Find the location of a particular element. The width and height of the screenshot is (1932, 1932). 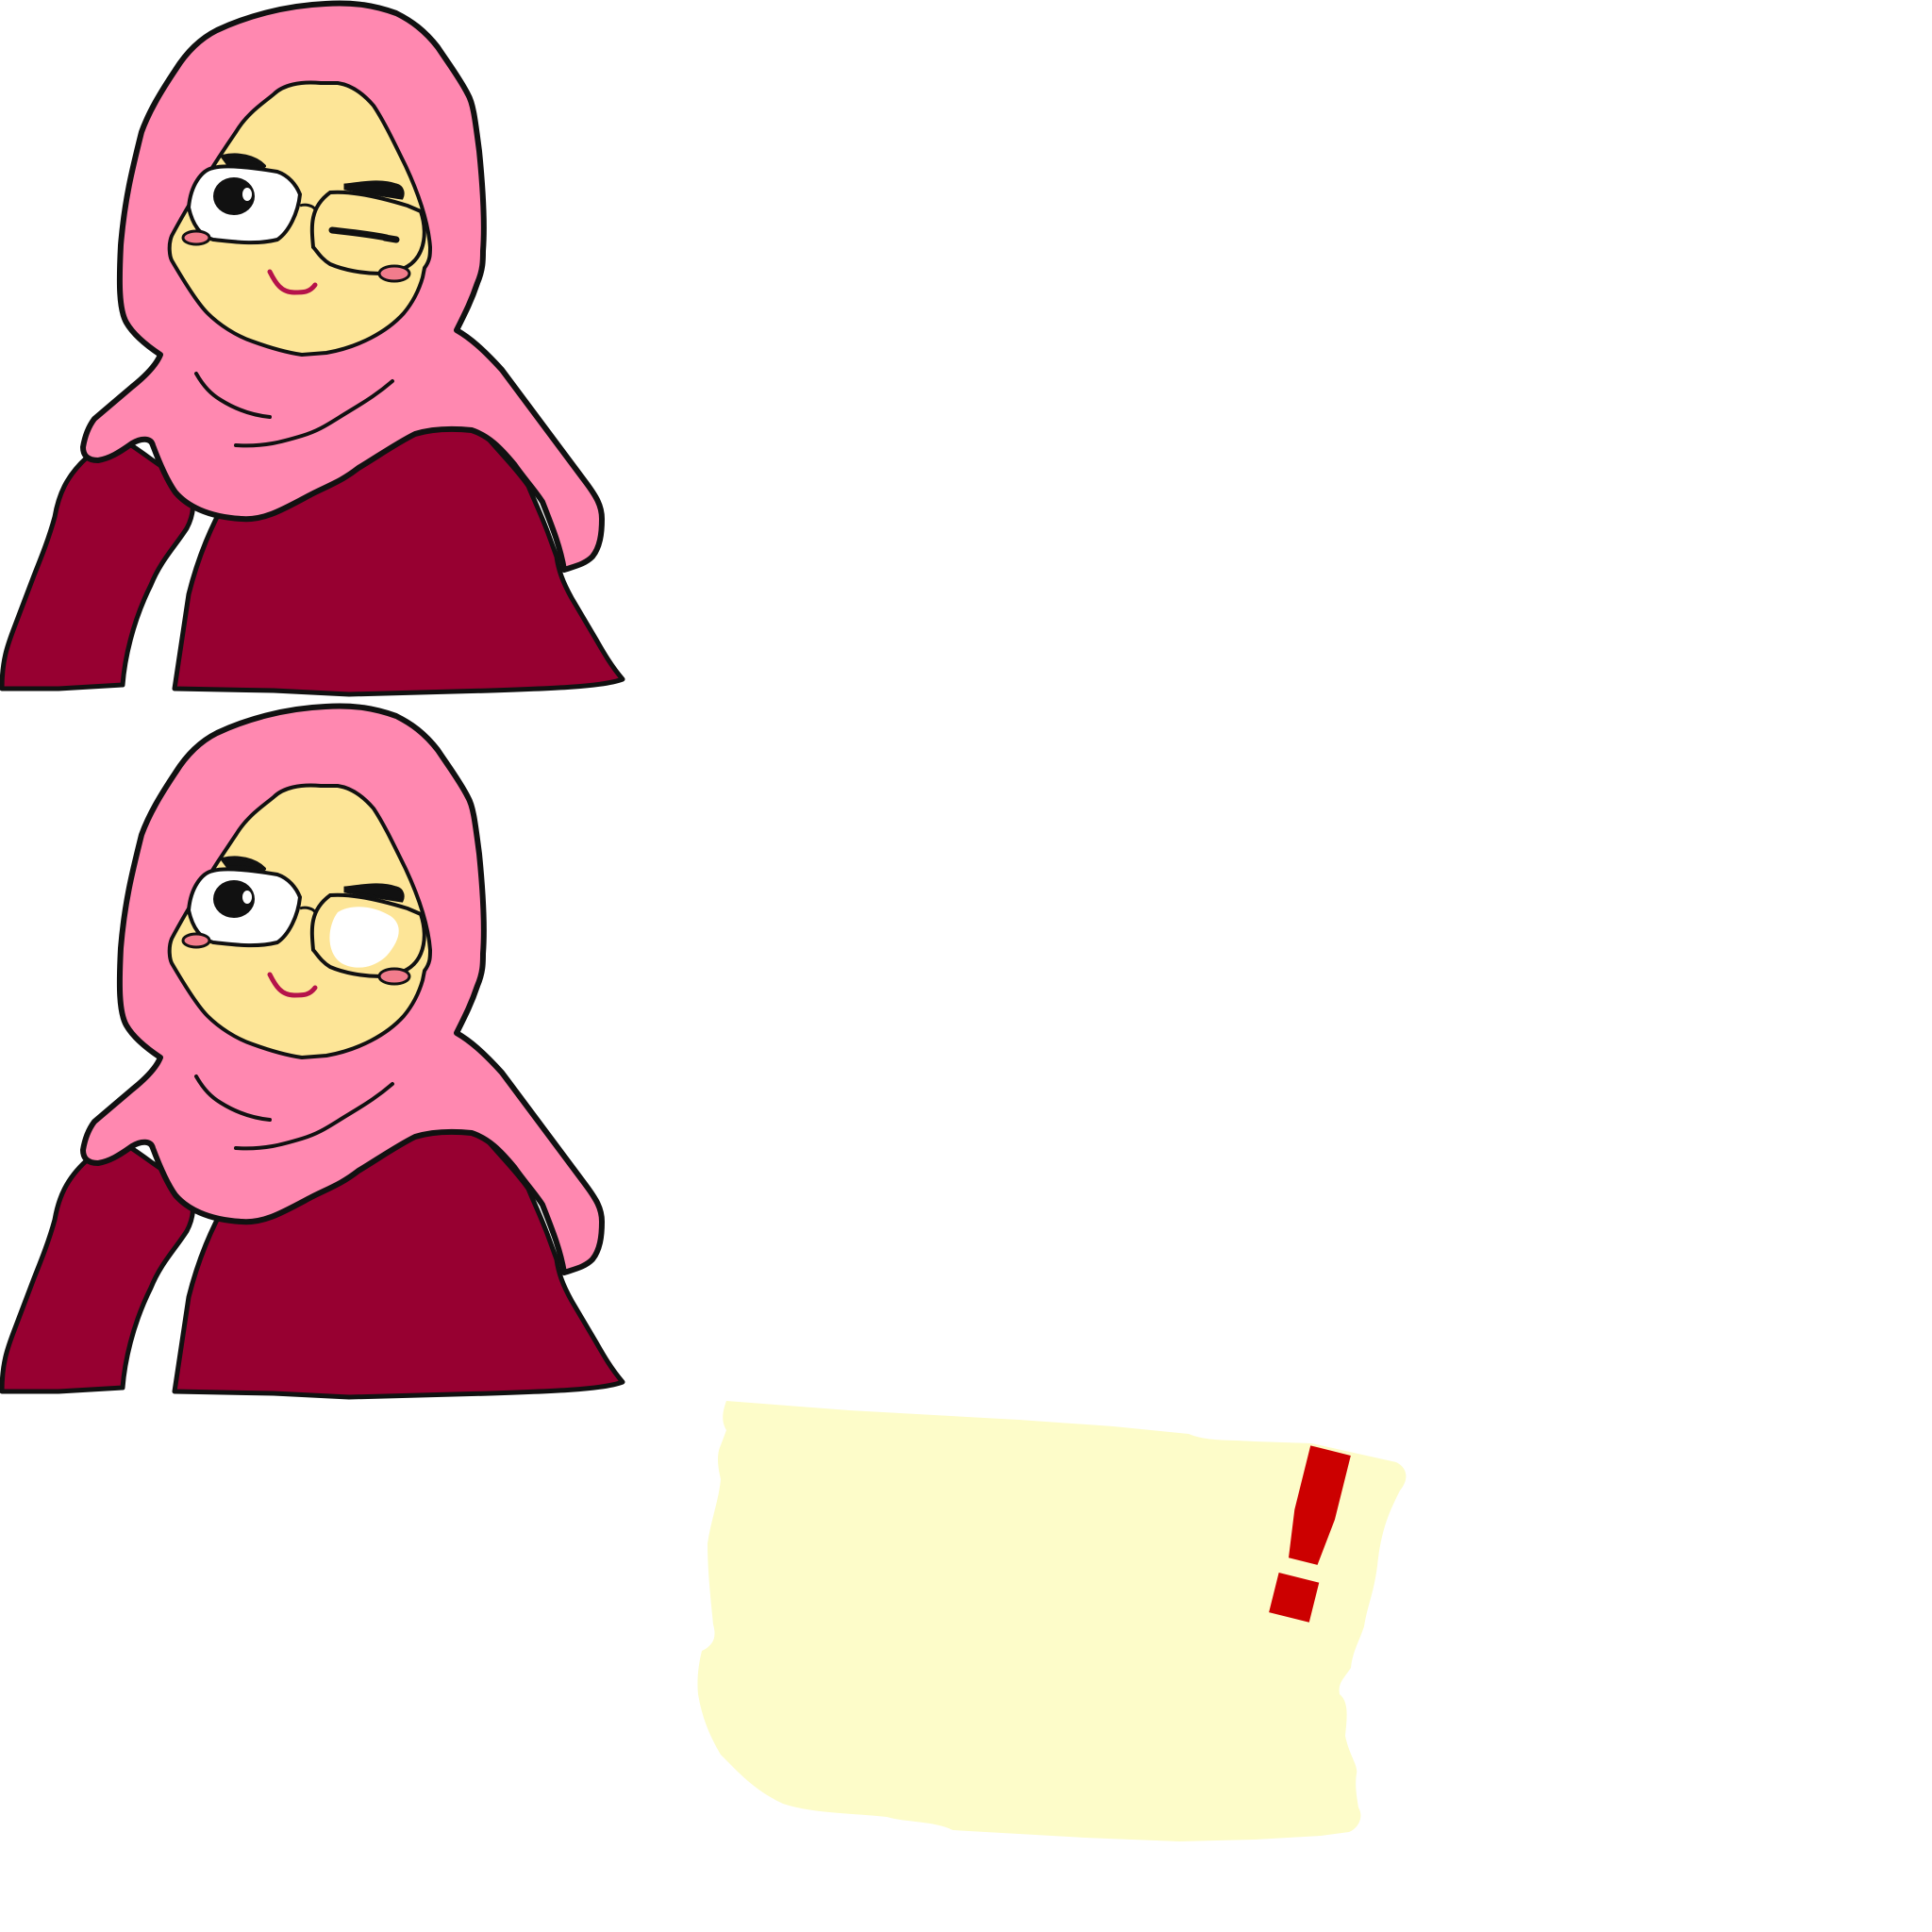

note-panel: ! is located at coordinates (1052, 1616).